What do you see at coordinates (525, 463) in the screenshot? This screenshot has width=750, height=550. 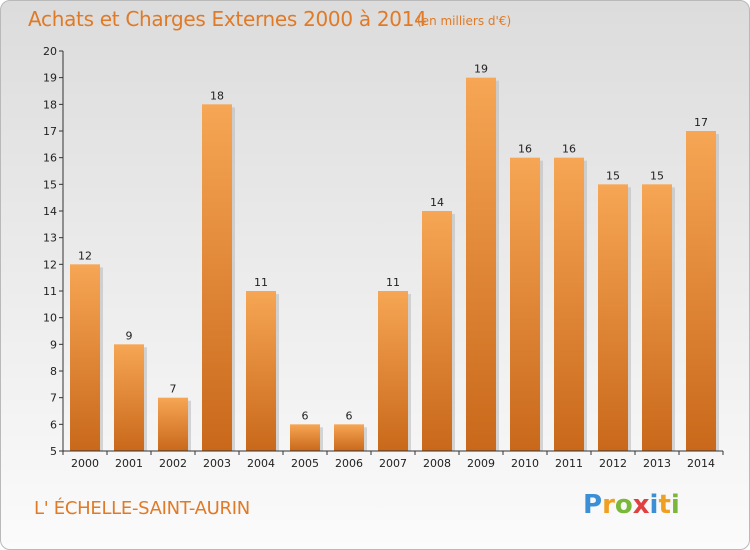 I see `x-tick-label: 2010` at bounding box center [525, 463].